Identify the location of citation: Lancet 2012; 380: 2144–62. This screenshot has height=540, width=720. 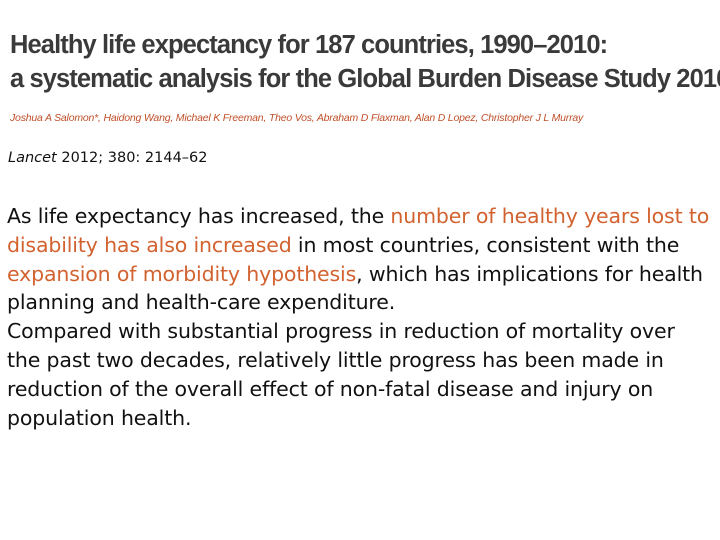
(108, 158).